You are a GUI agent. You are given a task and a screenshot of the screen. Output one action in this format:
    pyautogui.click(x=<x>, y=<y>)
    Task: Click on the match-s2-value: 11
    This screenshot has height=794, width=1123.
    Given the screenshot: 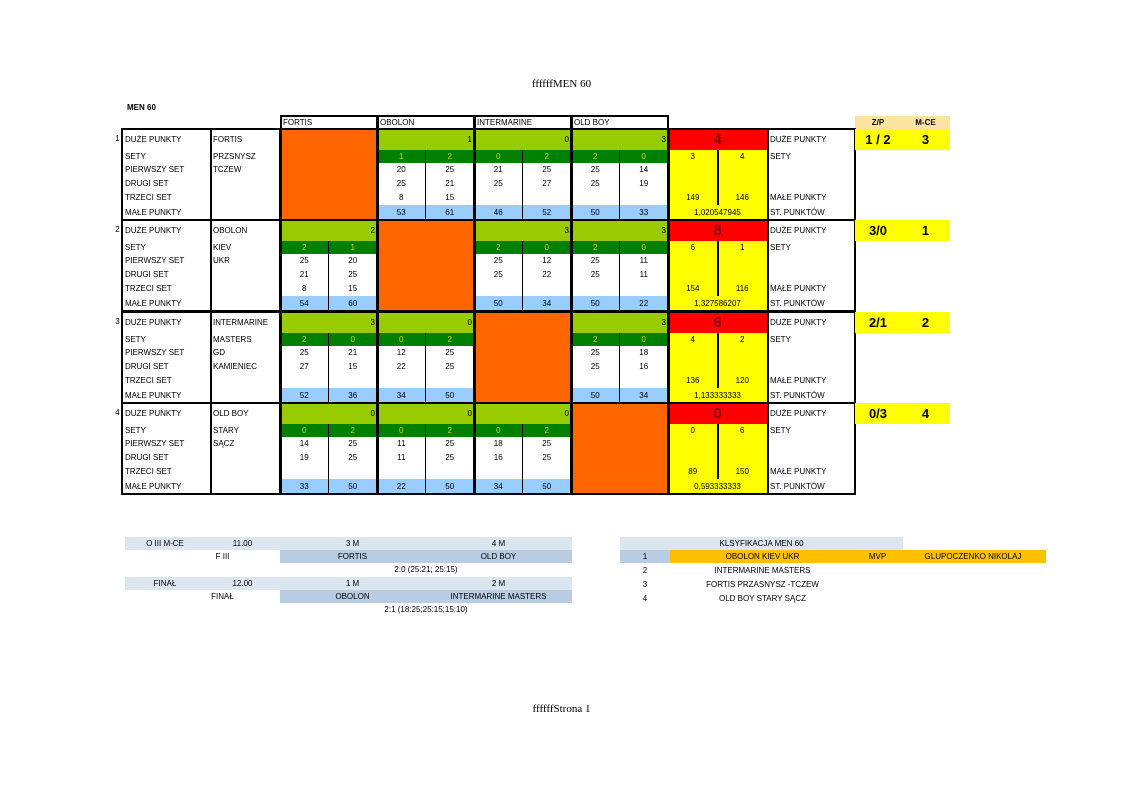 What is the action you would take?
    pyautogui.click(x=401, y=458)
    